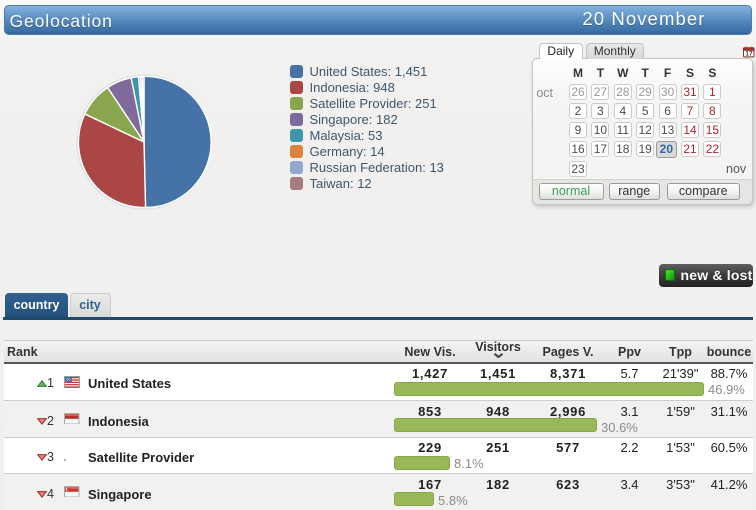 Image resolution: width=756 pixels, height=510 pixels. Describe the element at coordinates (749, 54) in the screenshot. I see `svg-text: 17` at that location.